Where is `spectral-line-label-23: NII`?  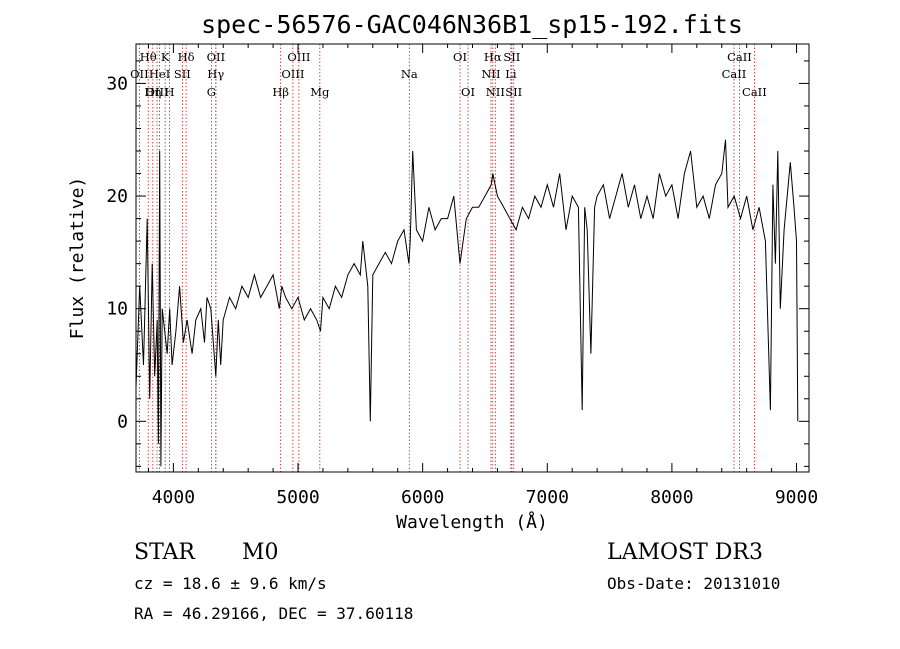
spectral-line-label-23: NII is located at coordinates (495, 92).